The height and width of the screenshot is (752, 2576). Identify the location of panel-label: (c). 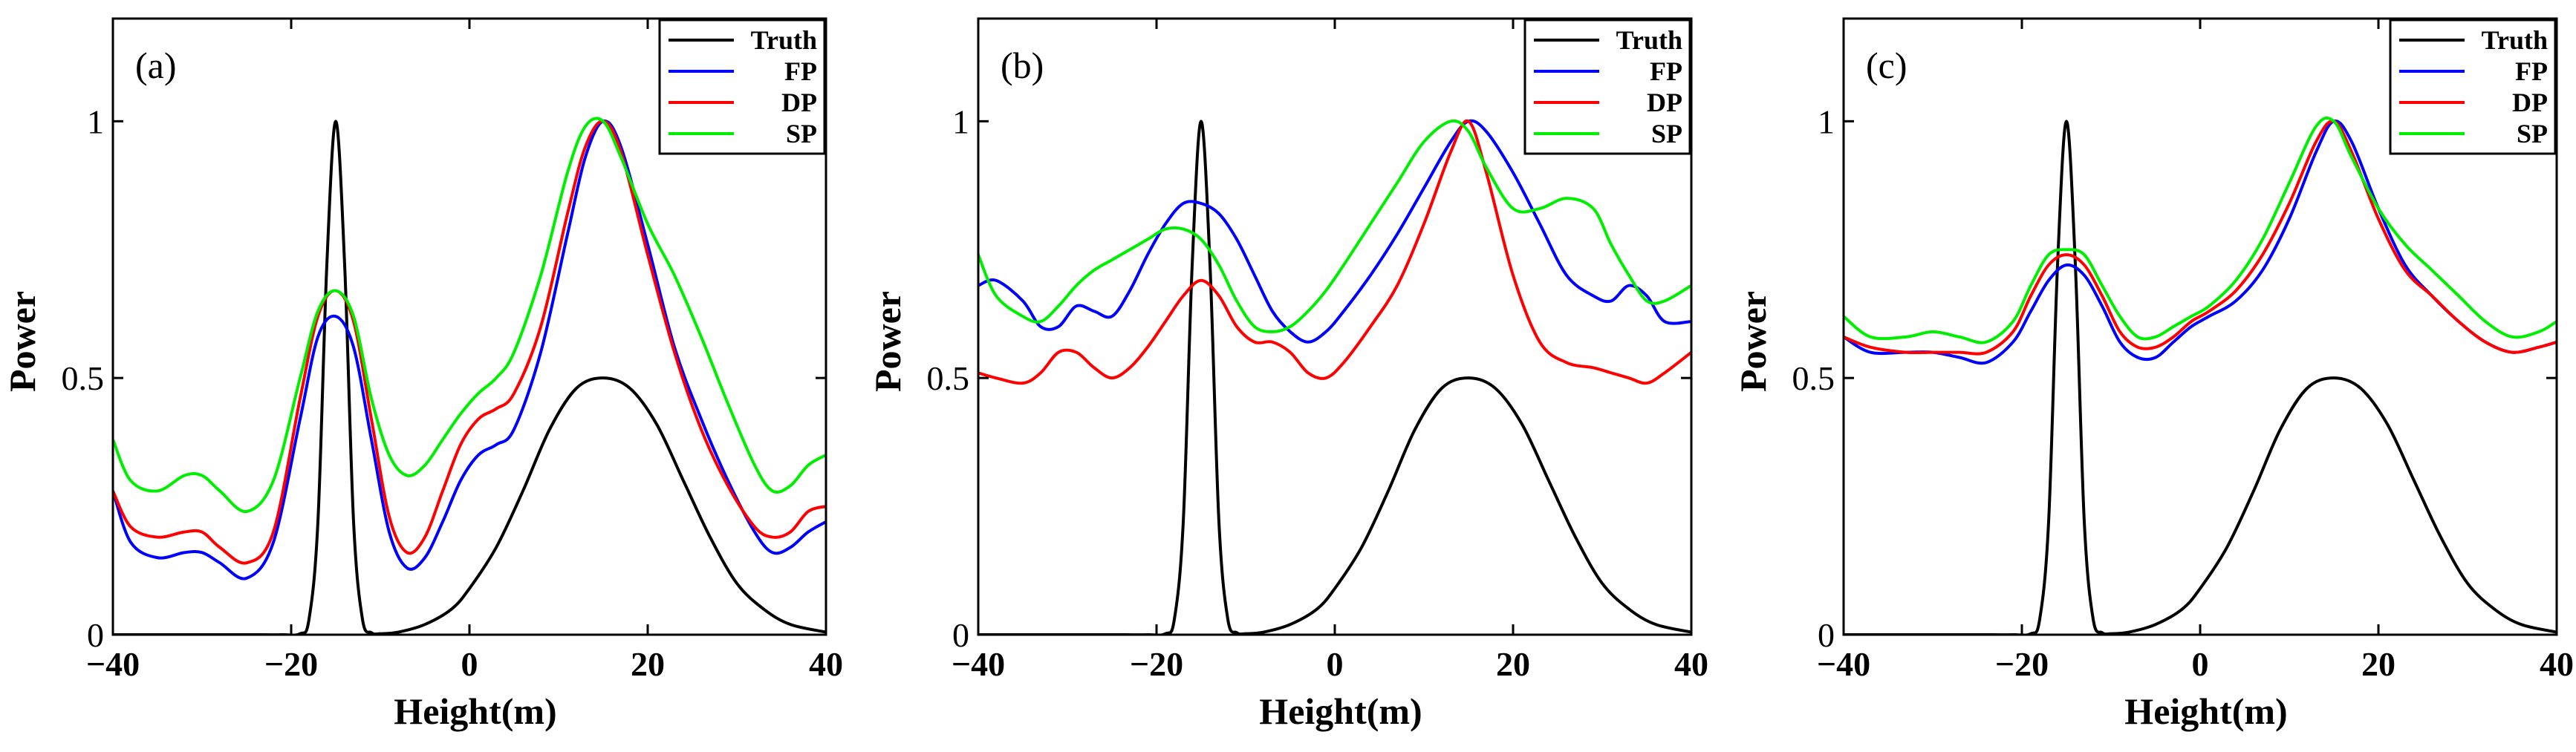
(1887, 65).